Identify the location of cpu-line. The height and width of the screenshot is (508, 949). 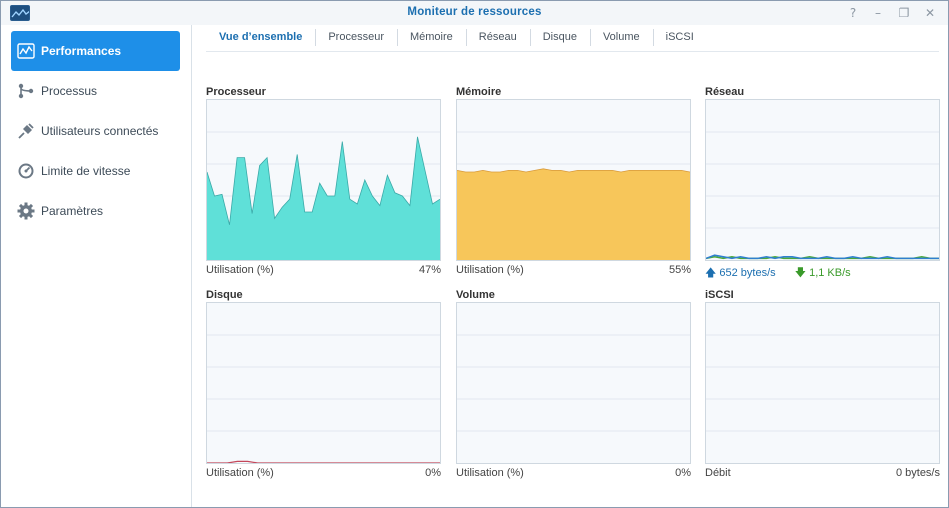
(323, 180).